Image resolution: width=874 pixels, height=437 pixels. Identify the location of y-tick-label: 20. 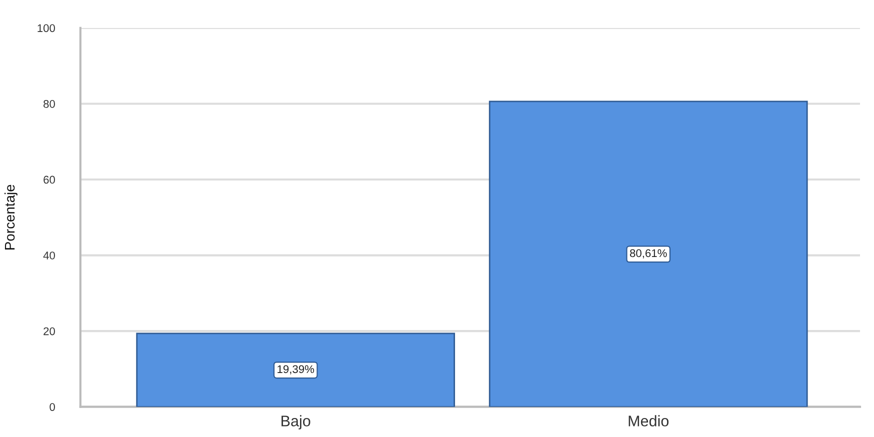
(49, 331).